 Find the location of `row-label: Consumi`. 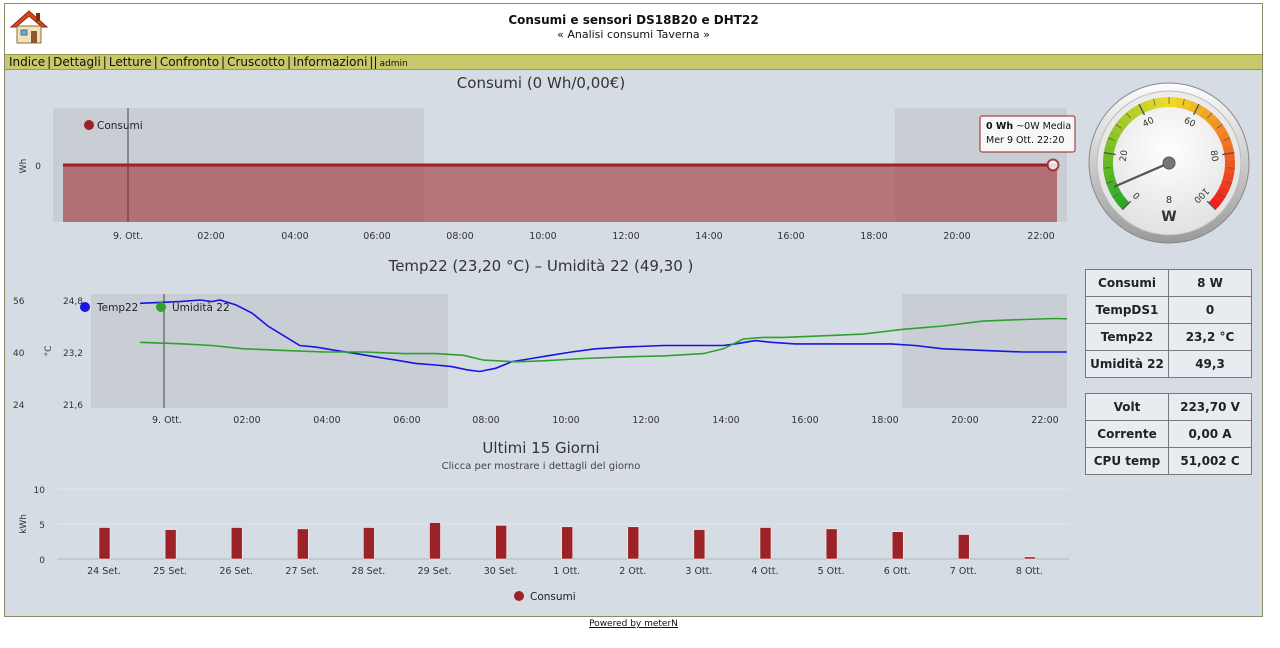

row-label: Consumi is located at coordinates (1127, 283).